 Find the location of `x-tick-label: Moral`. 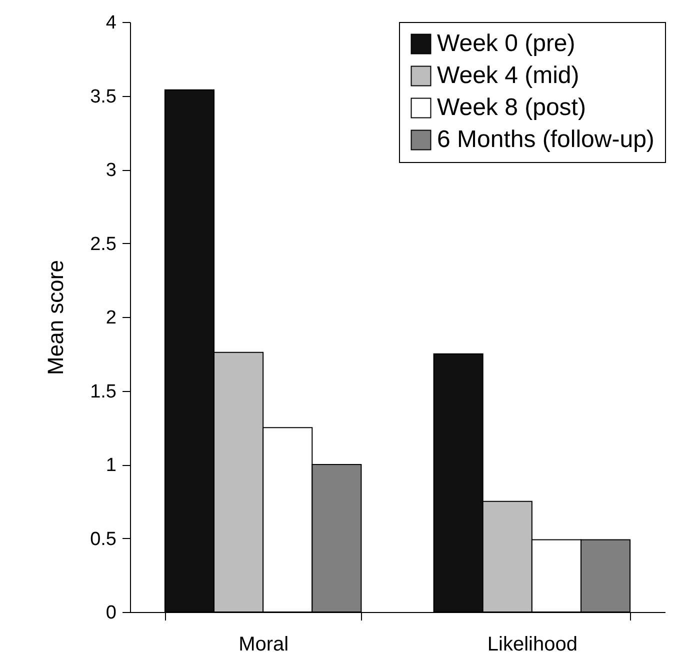

x-tick-label: Moral is located at coordinates (263, 645).